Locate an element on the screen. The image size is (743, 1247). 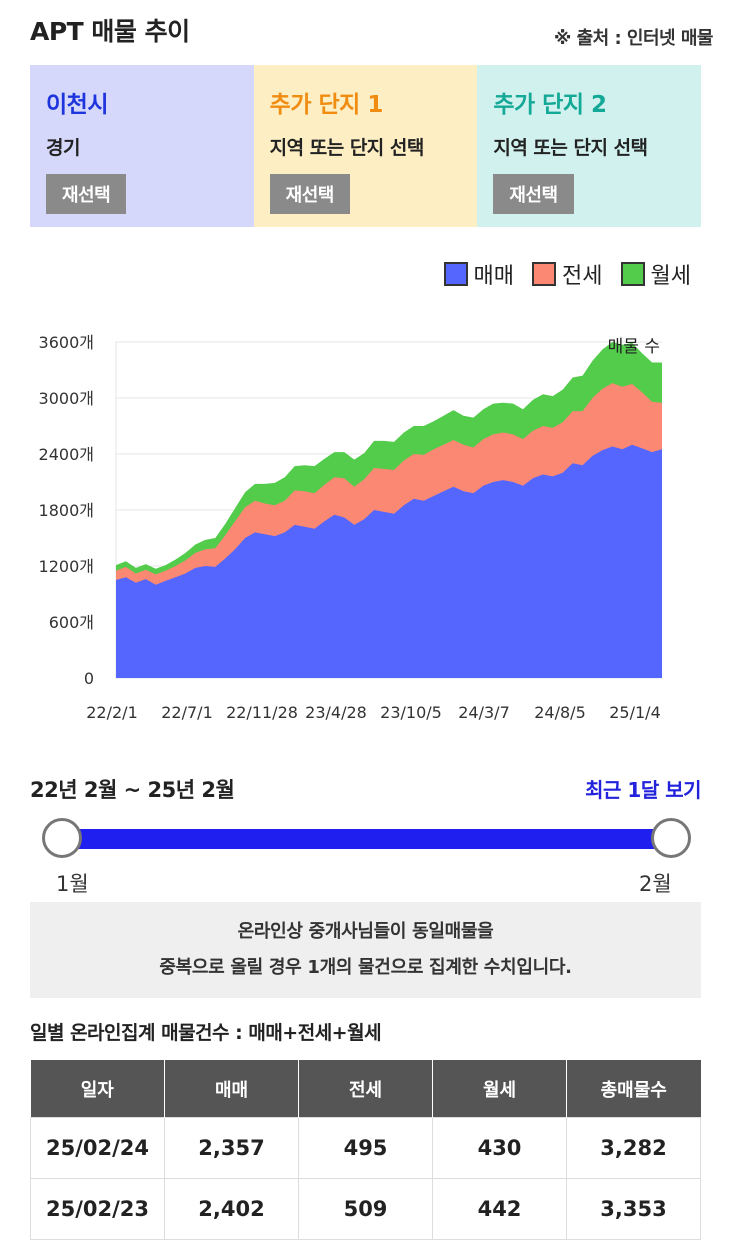
chart-legend: 매매 전세 월세 is located at coordinates (567, 274).